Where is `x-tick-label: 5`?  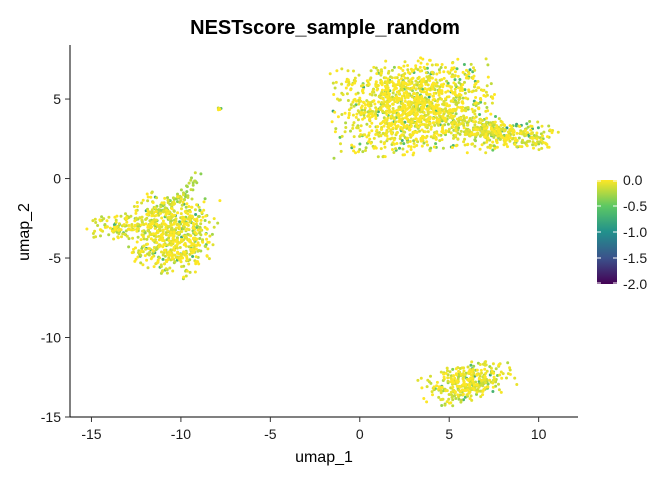
x-tick-label: 5 is located at coordinates (449, 434).